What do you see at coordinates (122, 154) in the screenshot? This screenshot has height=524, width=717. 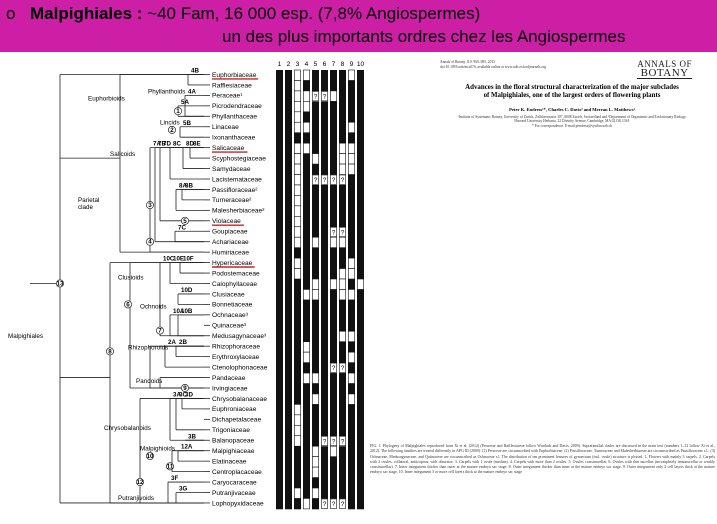 I see `clade-label: Salicoids` at bounding box center [122, 154].